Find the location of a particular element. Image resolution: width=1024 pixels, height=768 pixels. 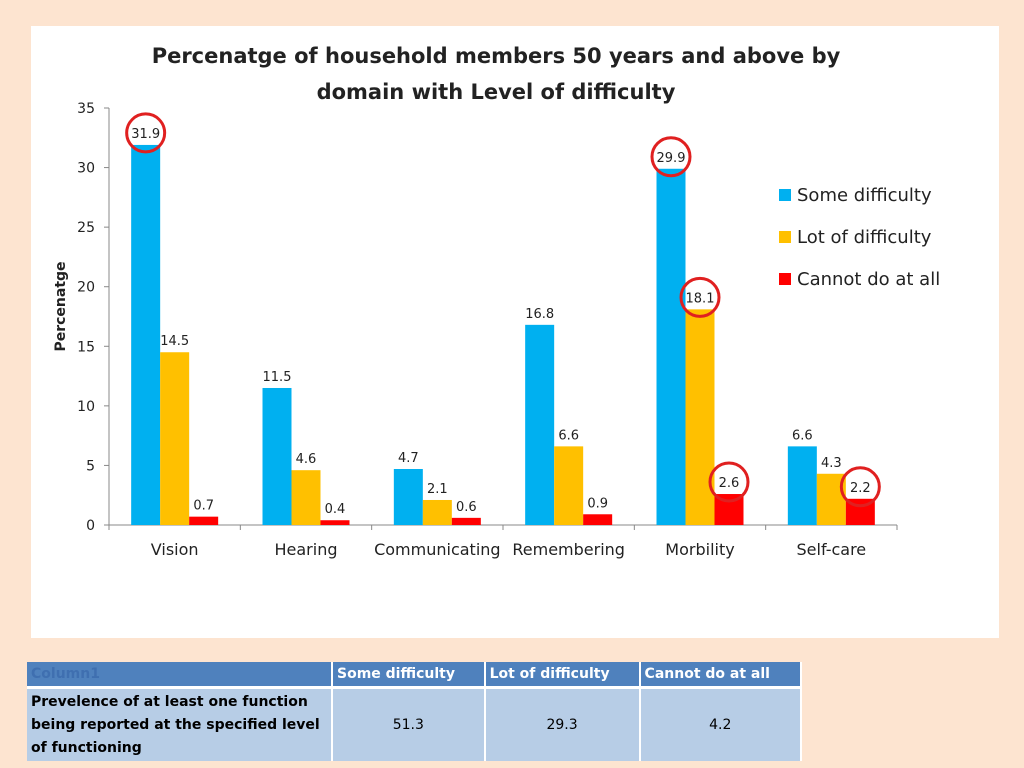

y-tick-label: 5 is located at coordinates (90, 466).